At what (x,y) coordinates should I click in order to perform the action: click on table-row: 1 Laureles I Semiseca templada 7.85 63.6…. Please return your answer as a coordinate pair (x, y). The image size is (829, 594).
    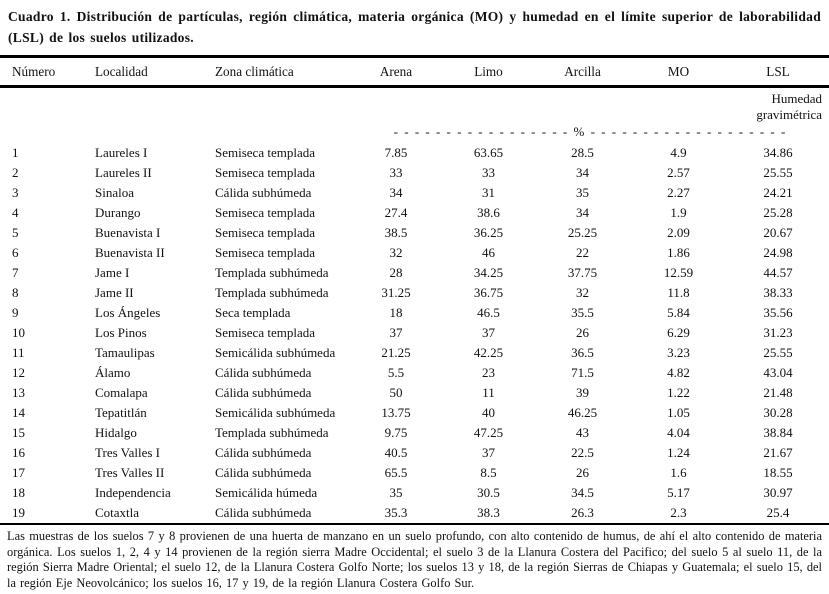
    Looking at the image, I should click on (414, 153).